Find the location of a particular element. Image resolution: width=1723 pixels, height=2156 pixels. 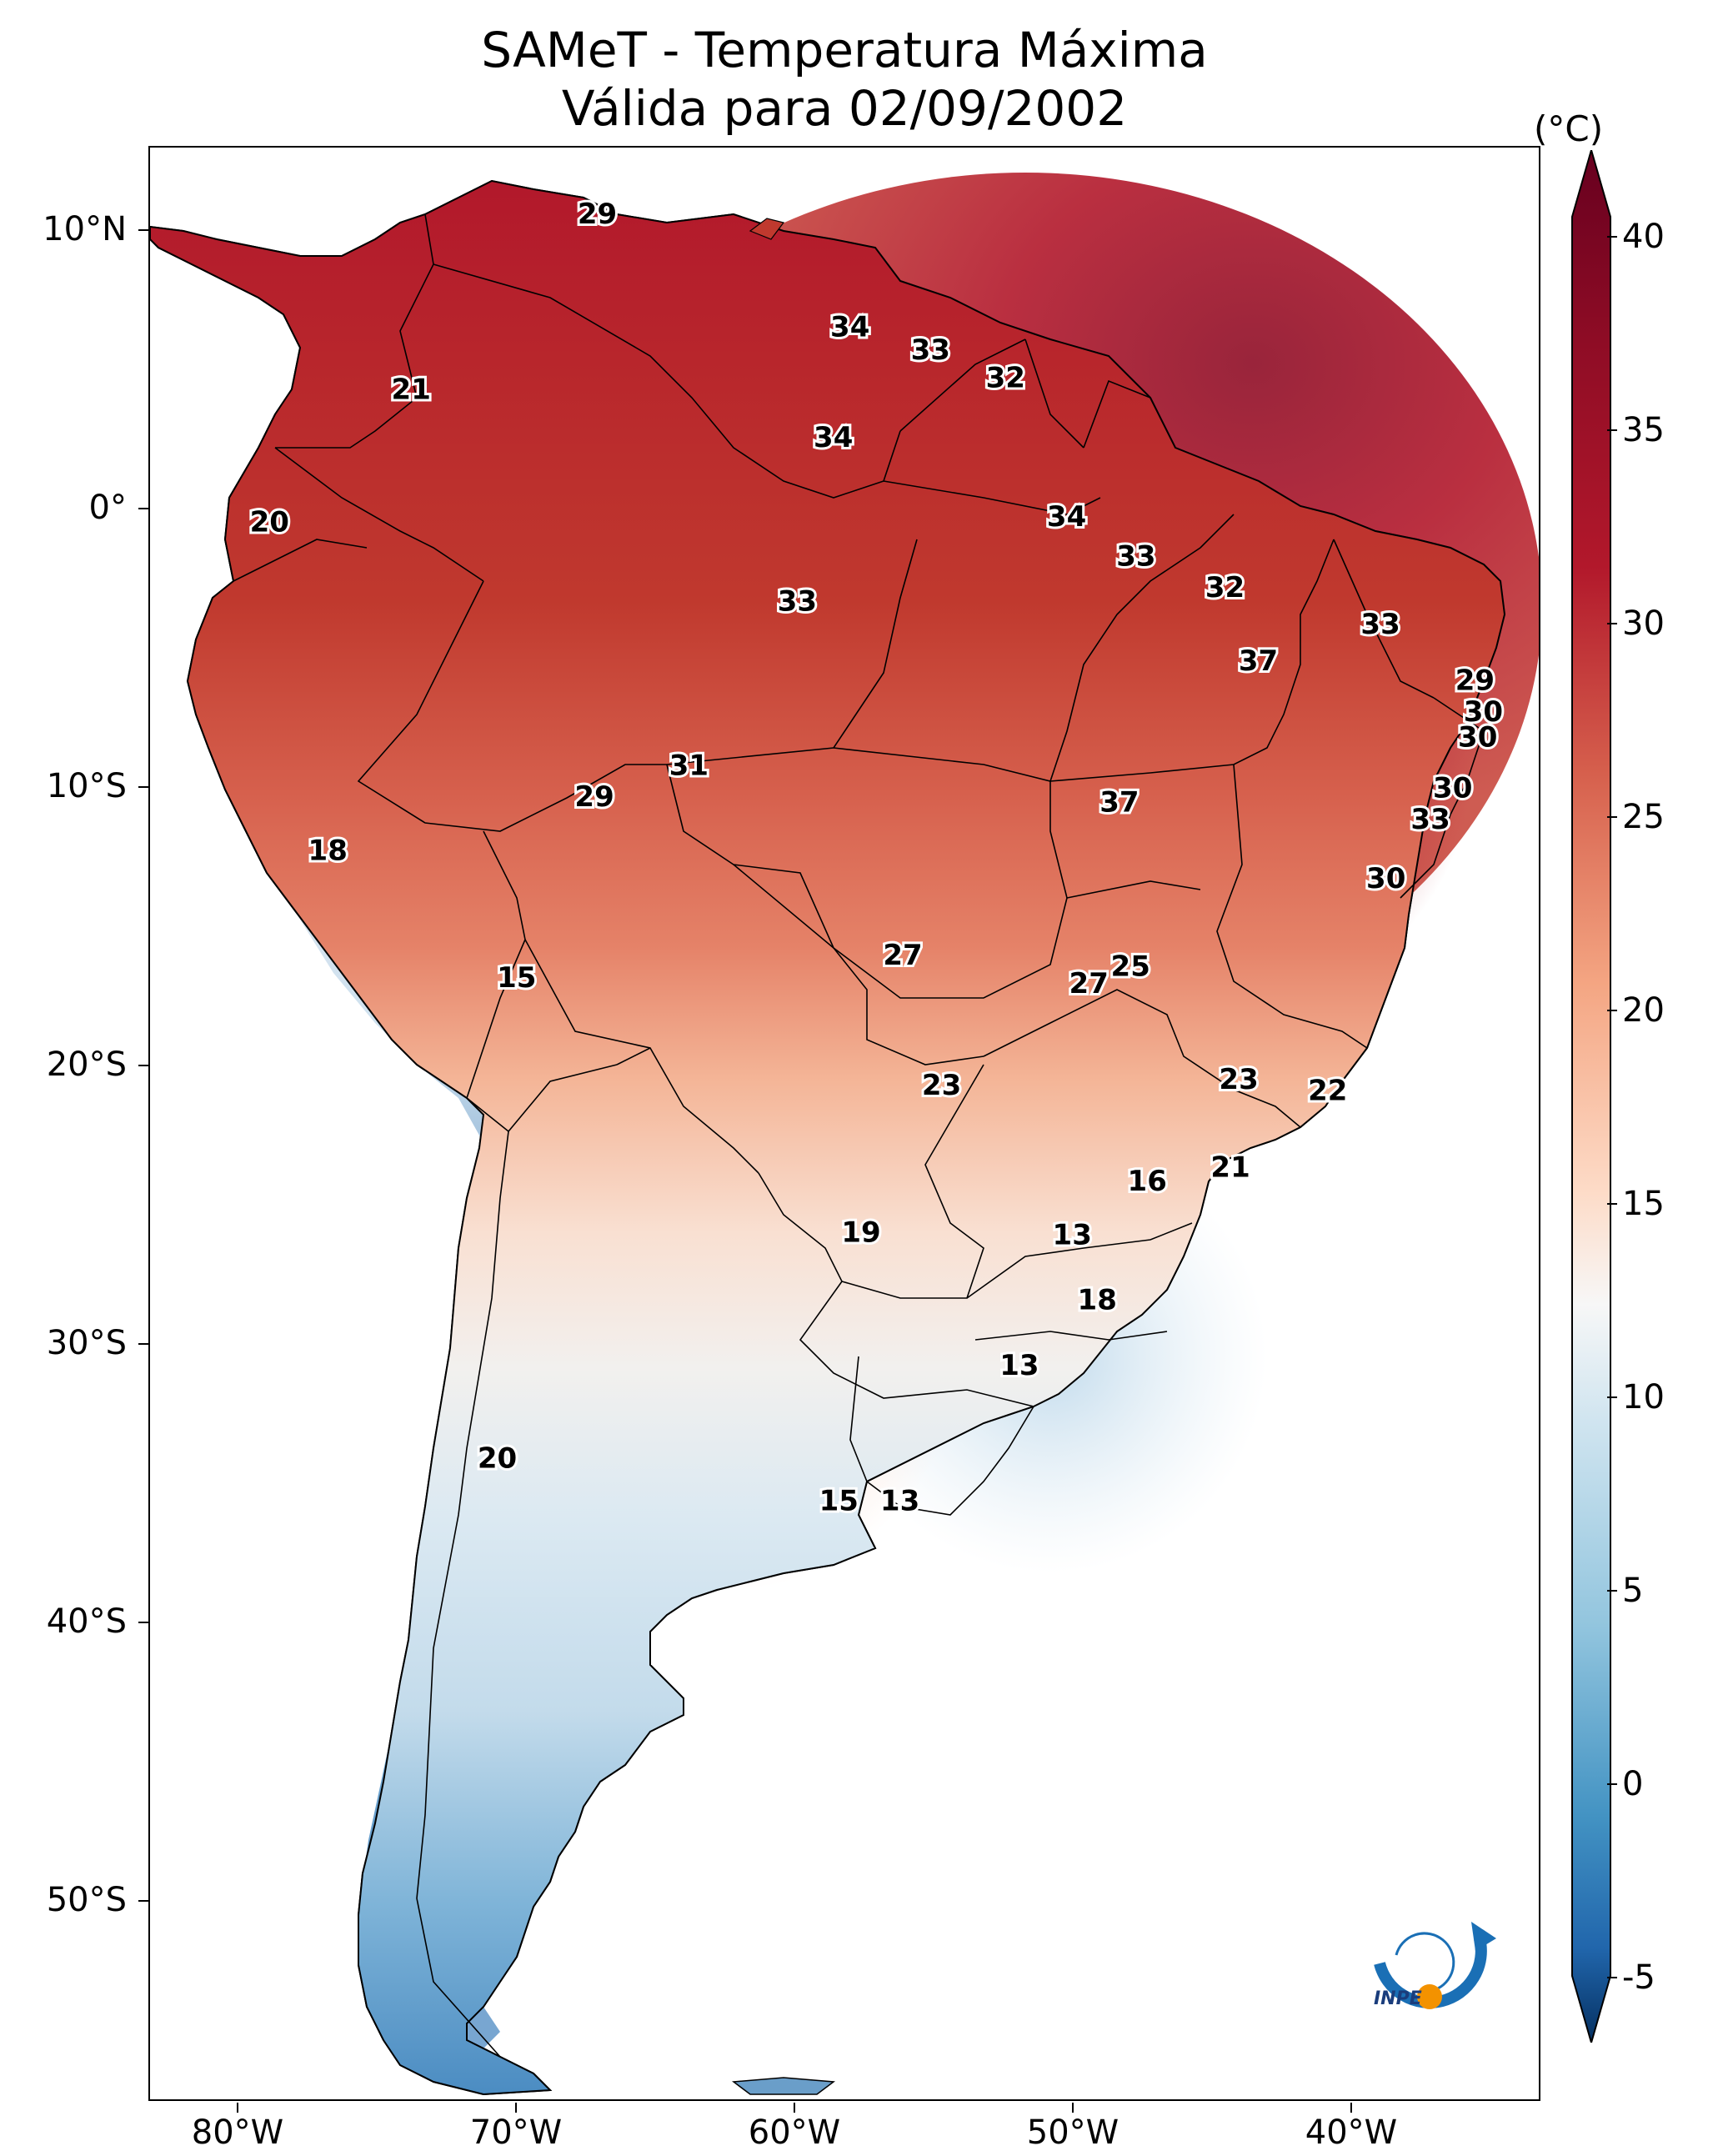

colorbar is located at coordinates (1591, 1096).